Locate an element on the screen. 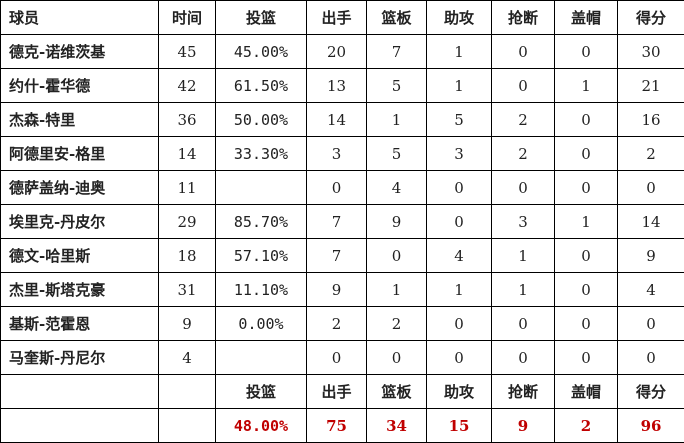 The image size is (684, 443). stat-cell: 85.70% is located at coordinates (261, 222).